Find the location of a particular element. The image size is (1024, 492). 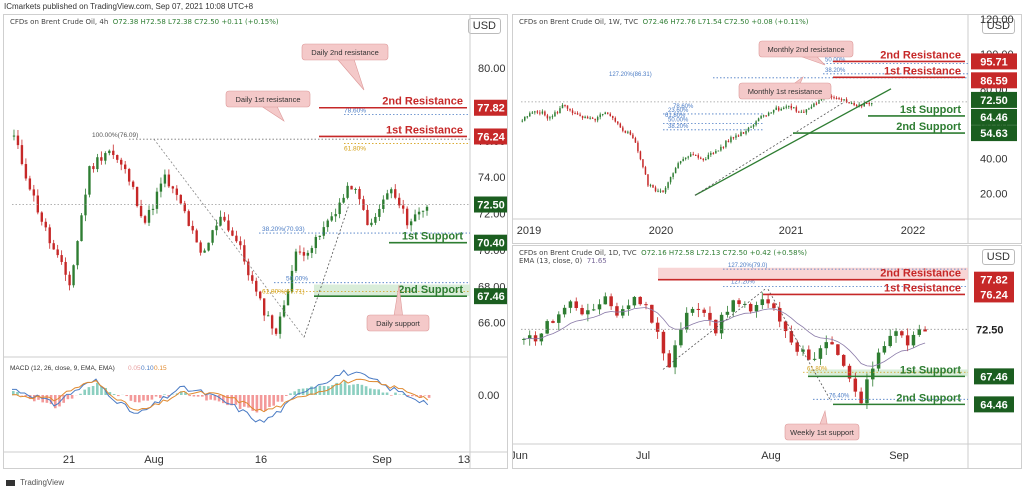

h4-1st-resistance-price-value: 76.24 is located at coordinates (491, 137).